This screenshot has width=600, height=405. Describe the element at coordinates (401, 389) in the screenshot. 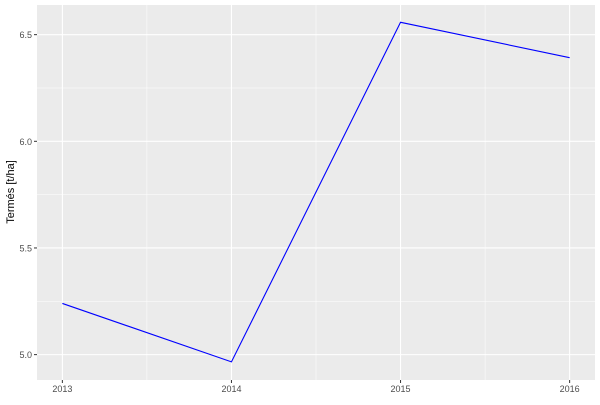

I see `x-tick-label: 2015` at that location.